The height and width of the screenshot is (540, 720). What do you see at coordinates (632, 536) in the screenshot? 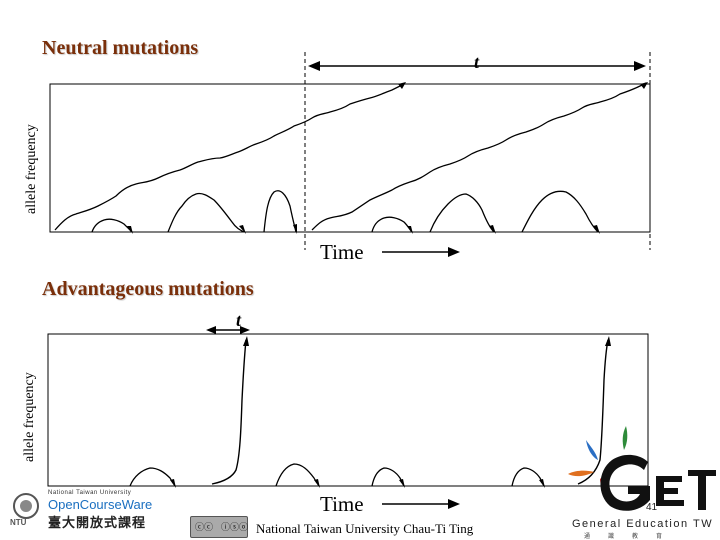
I see `get-logo-chinese-text: 通識教育` at bounding box center [632, 536].